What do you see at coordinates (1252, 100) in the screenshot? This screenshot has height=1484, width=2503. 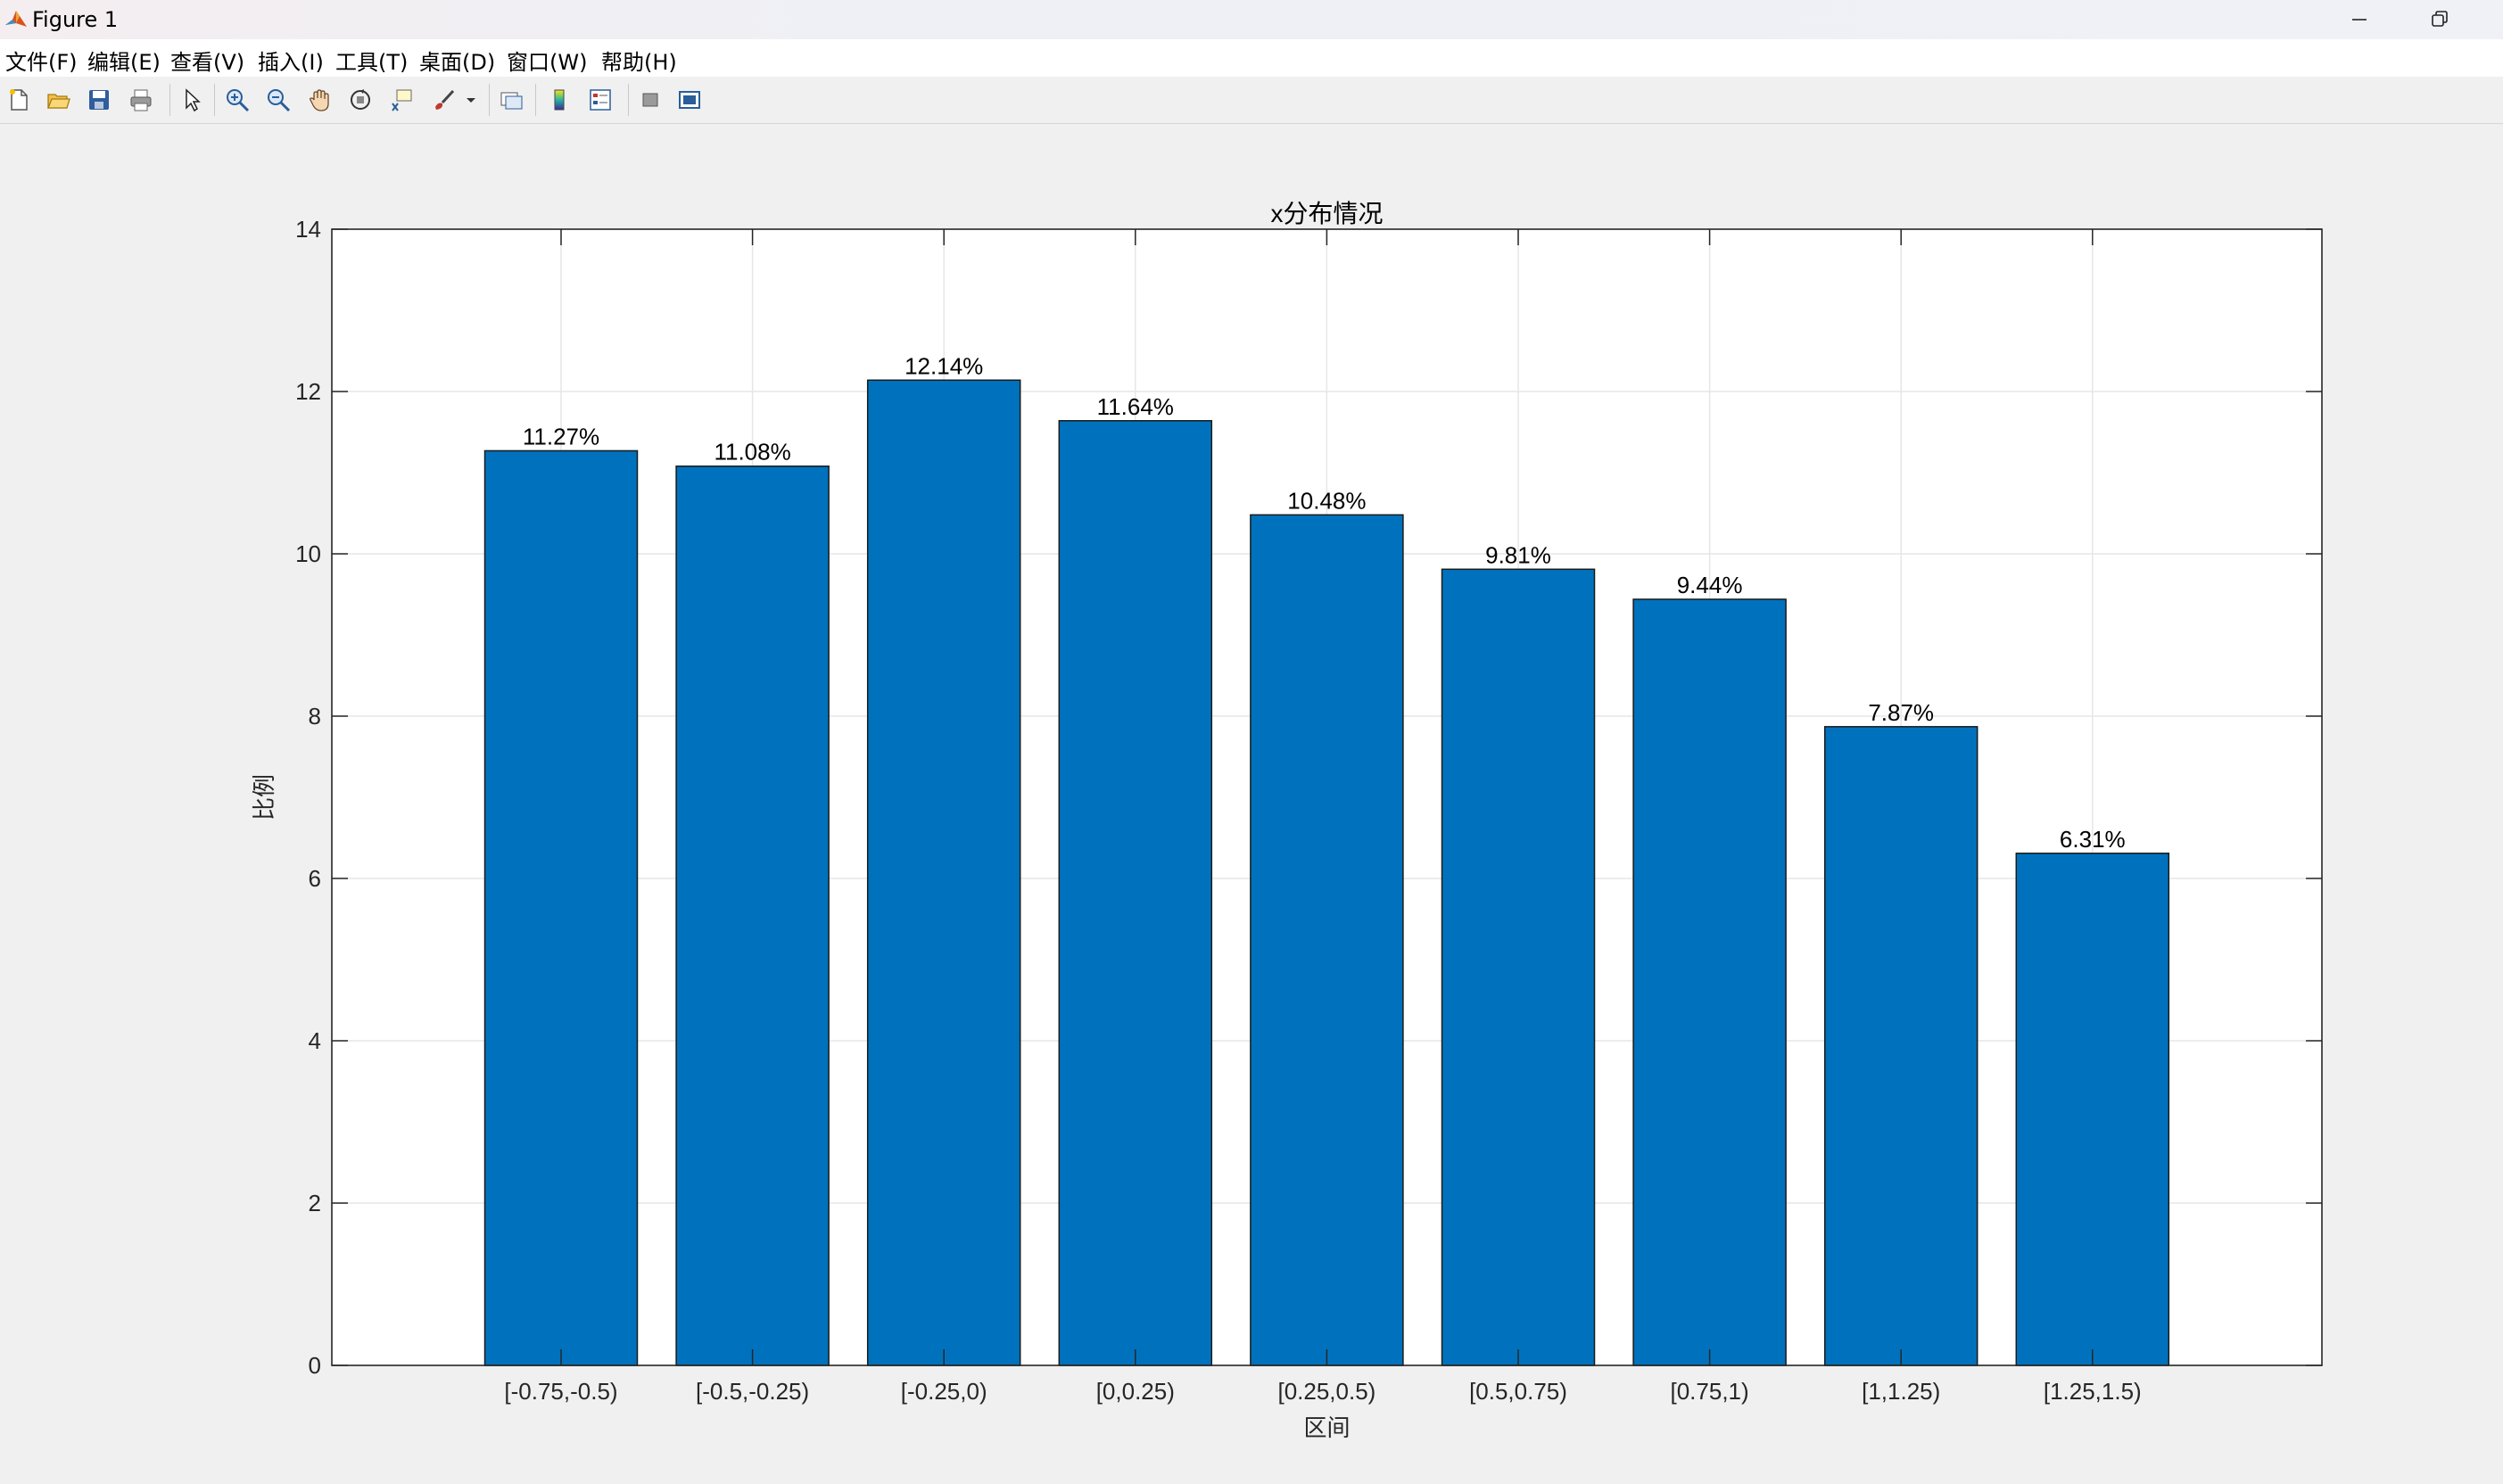 I see `figure-toolbar` at bounding box center [1252, 100].